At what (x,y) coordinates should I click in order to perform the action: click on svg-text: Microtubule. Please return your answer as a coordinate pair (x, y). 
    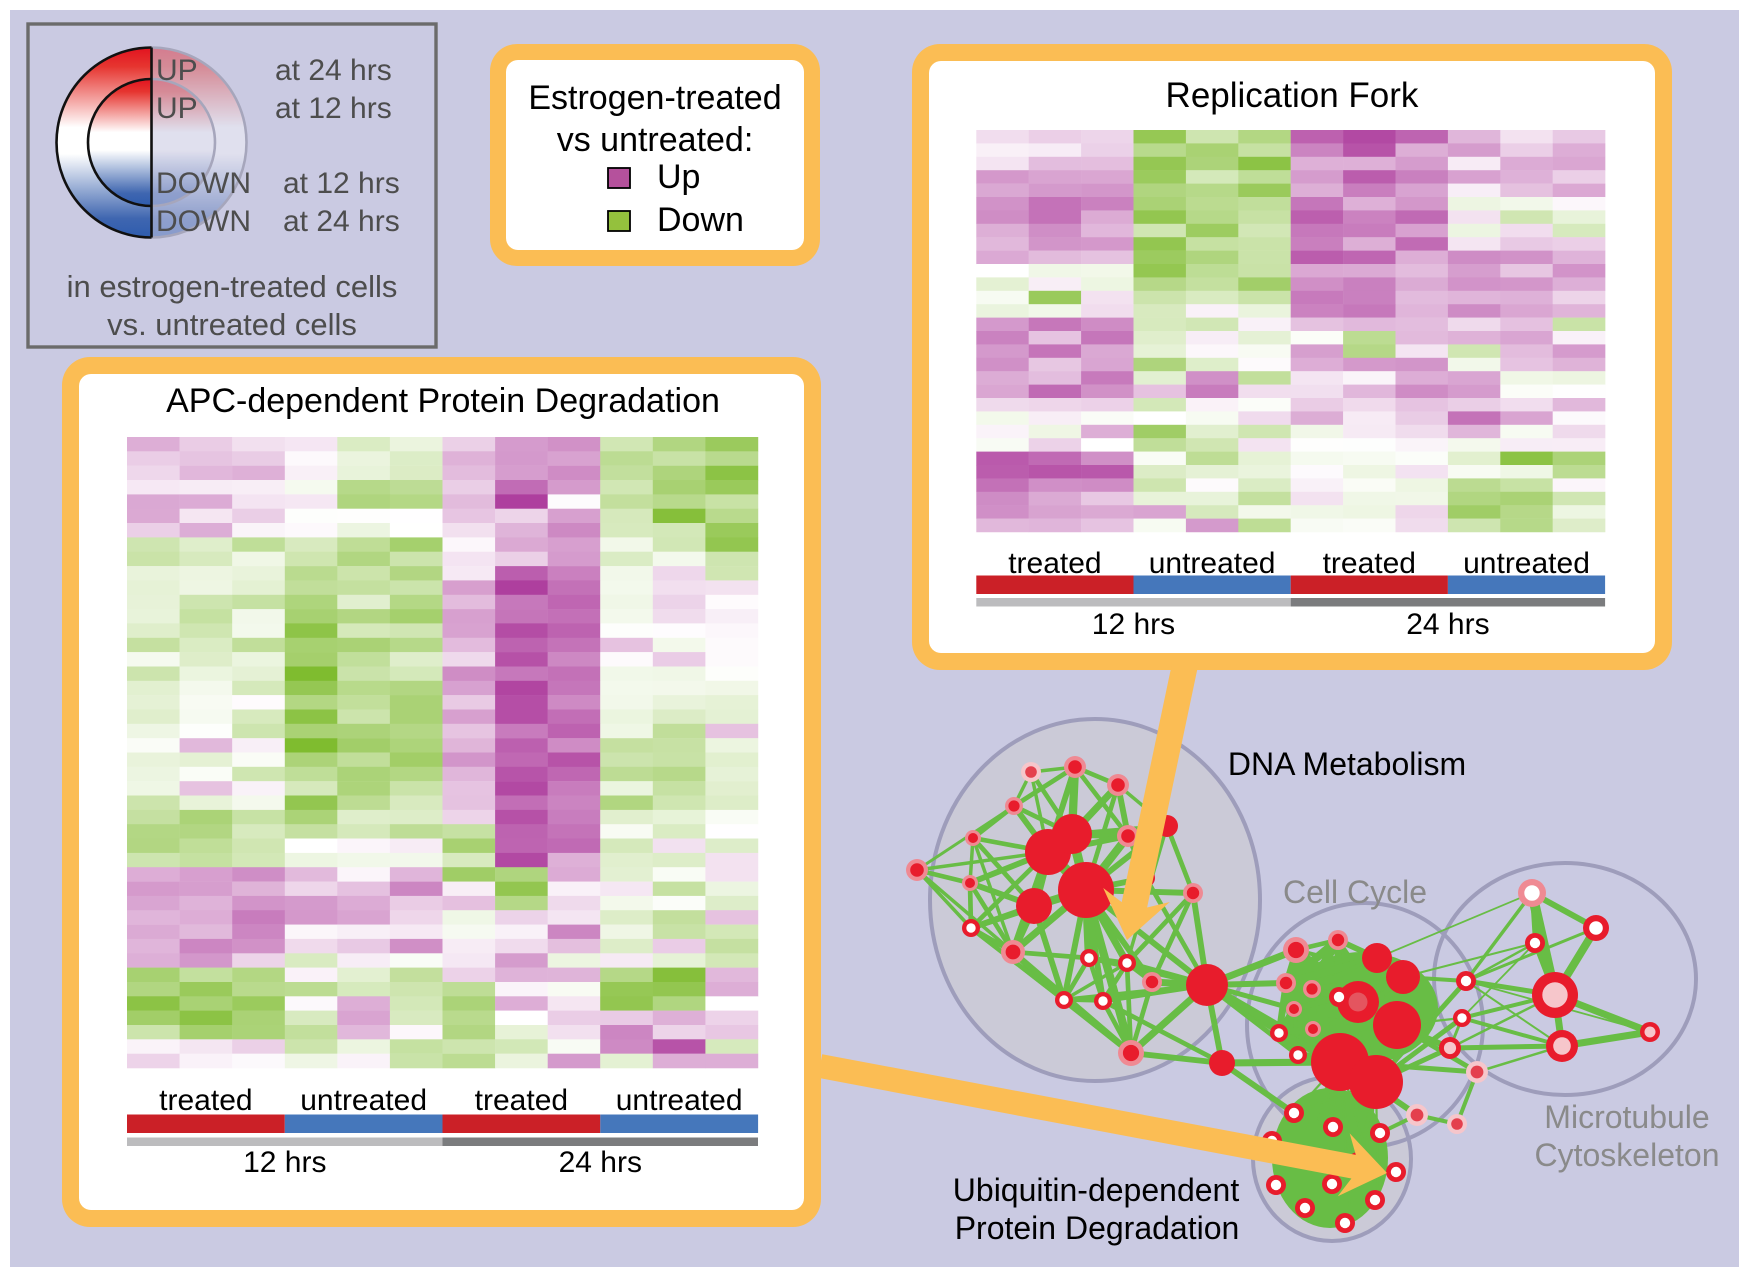
    Looking at the image, I should click on (1626, 1117).